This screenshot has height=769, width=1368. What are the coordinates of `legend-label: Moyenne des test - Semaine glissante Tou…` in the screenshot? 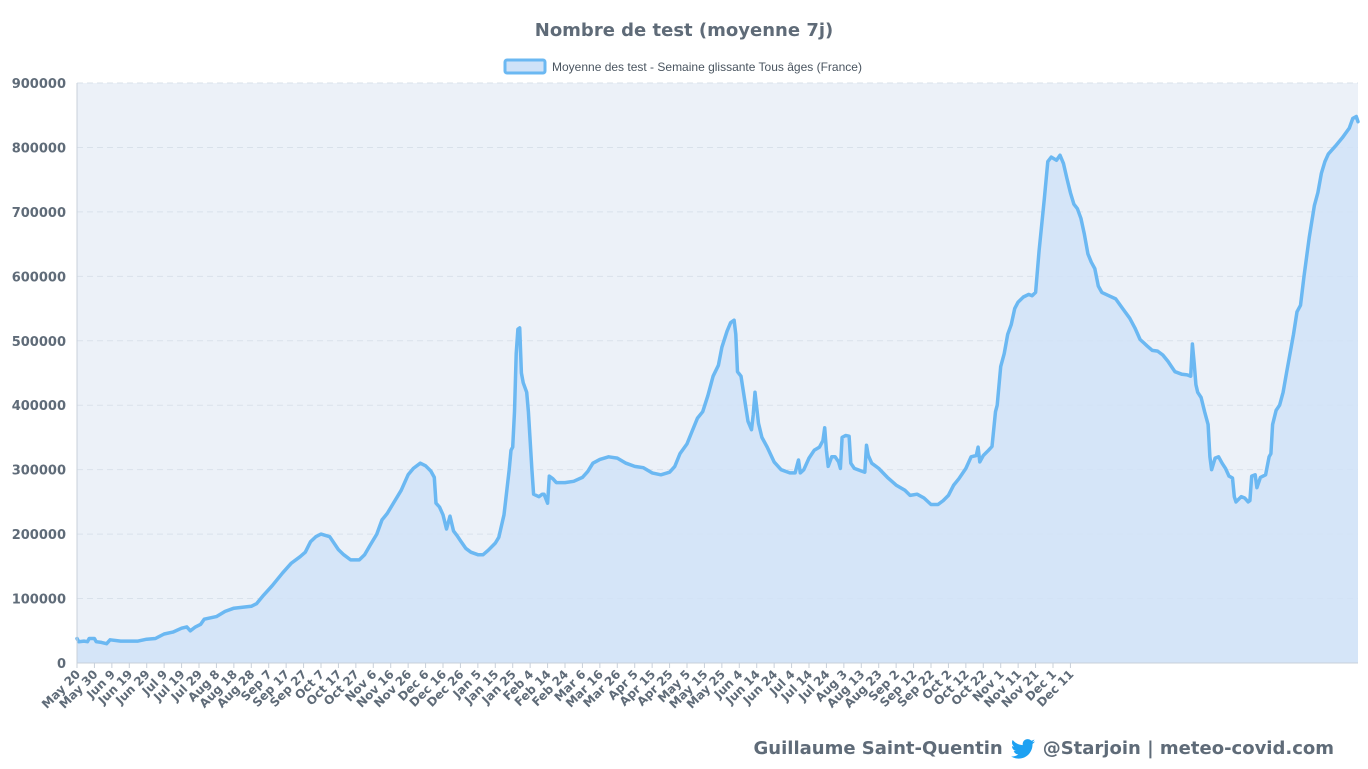 It's located at (707, 67).